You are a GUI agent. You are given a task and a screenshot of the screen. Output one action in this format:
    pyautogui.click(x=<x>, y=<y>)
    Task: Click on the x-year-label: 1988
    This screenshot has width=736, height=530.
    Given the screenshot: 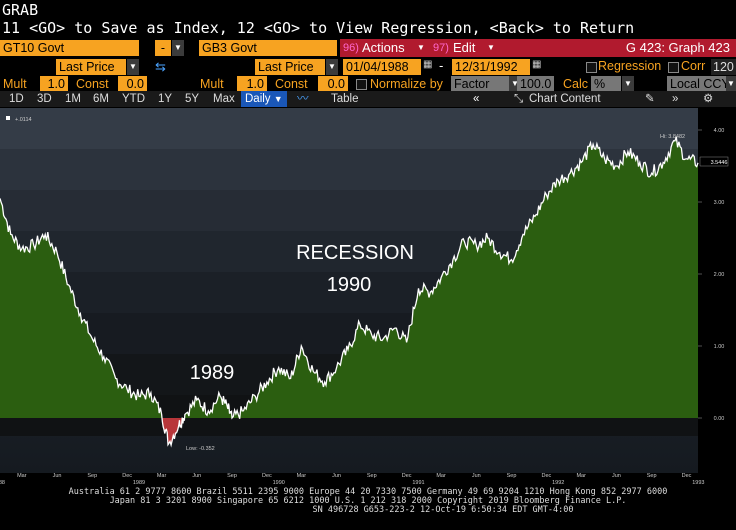 What is the action you would take?
    pyautogui.click(x=2, y=483)
    